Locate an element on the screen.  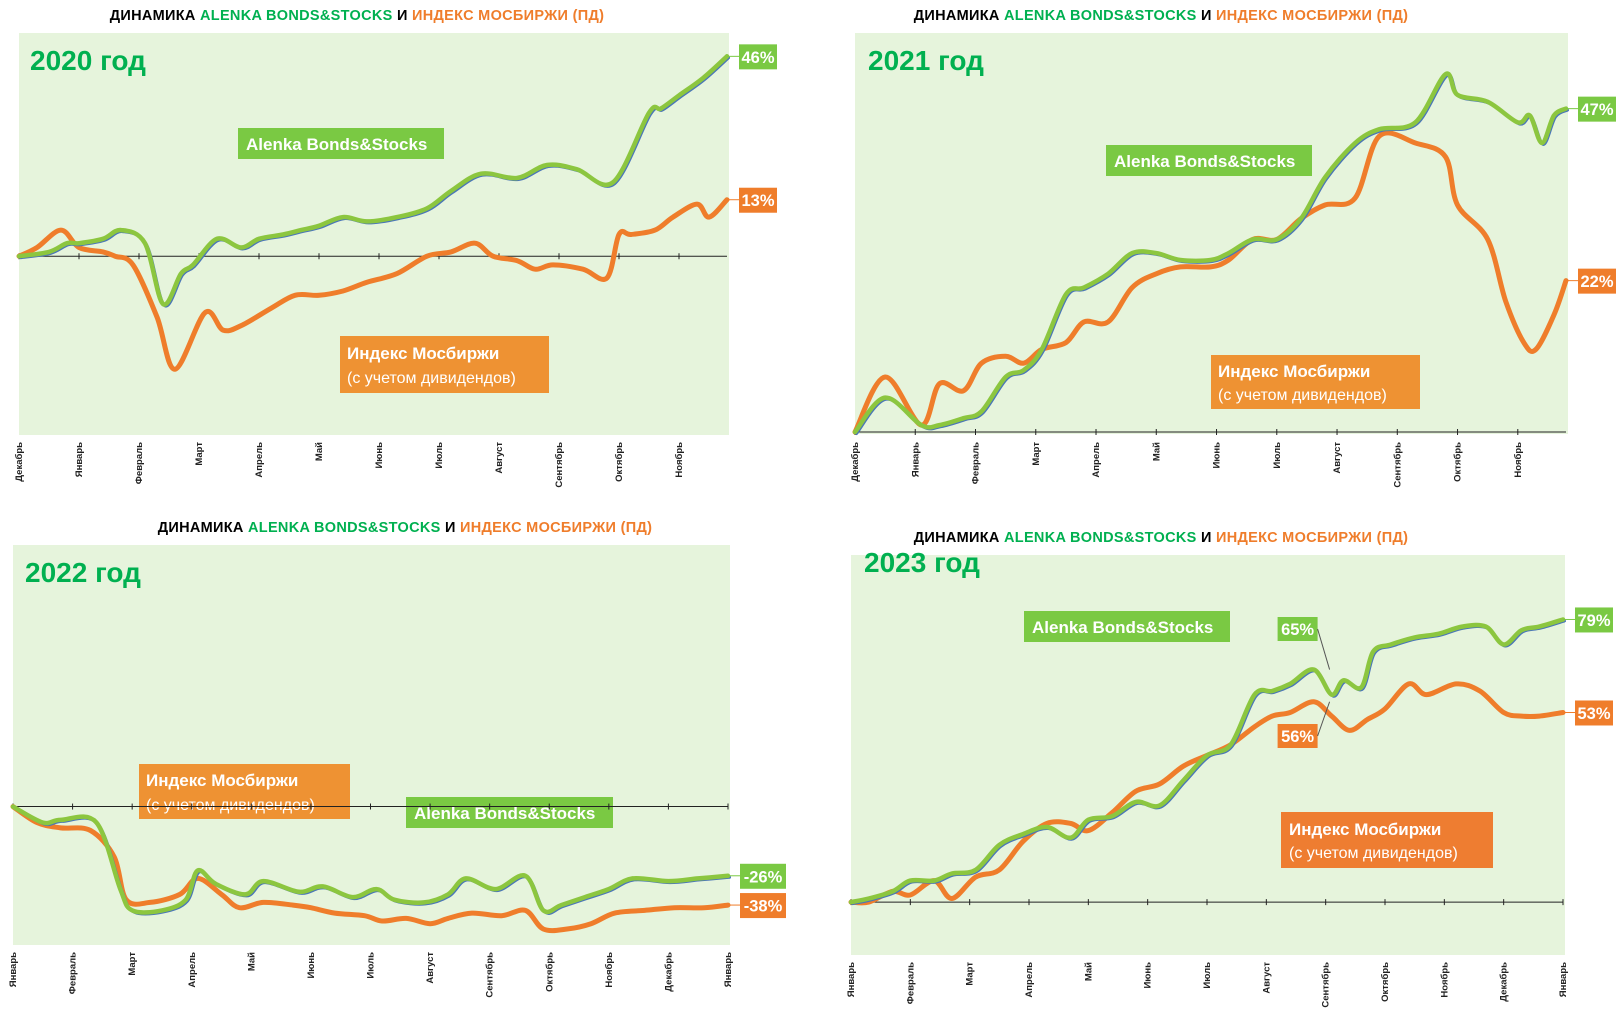
index-sublabel-2021: (с учетом дивидендов) is located at coordinates (1302, 395).